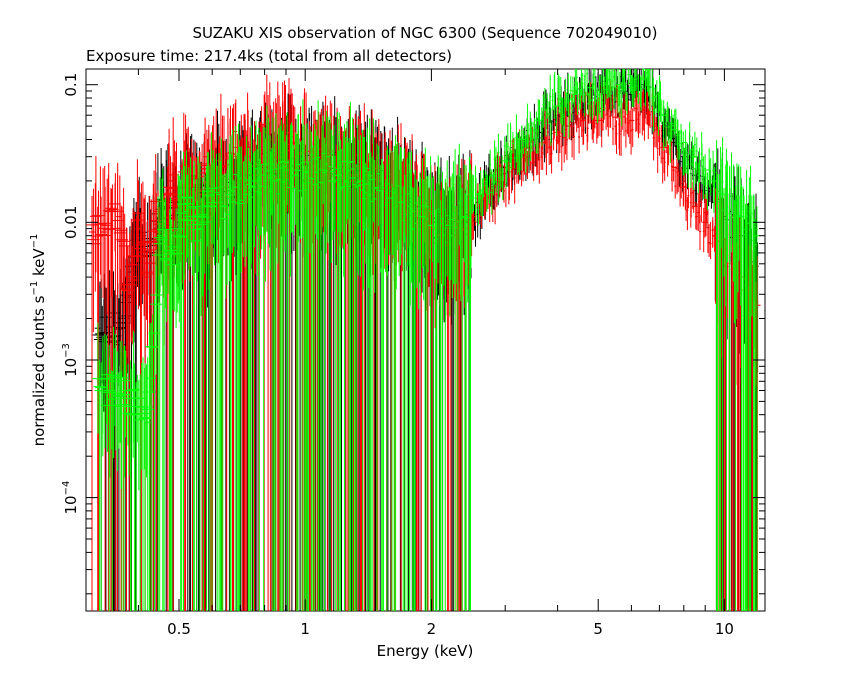 Image resolution: width=850 pixels, height=680 pixels. I want to click on y-tick-label: 10−4, so click(70, 498).